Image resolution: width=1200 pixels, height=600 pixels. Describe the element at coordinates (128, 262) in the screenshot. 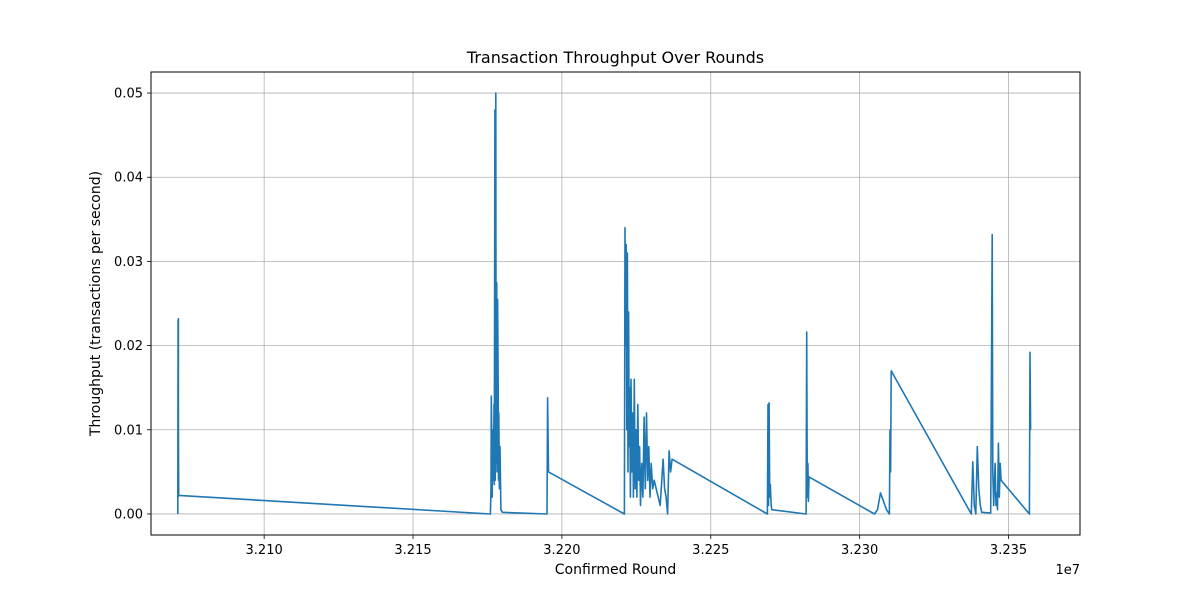

I see `y-tick-label: 0.03` at that location.